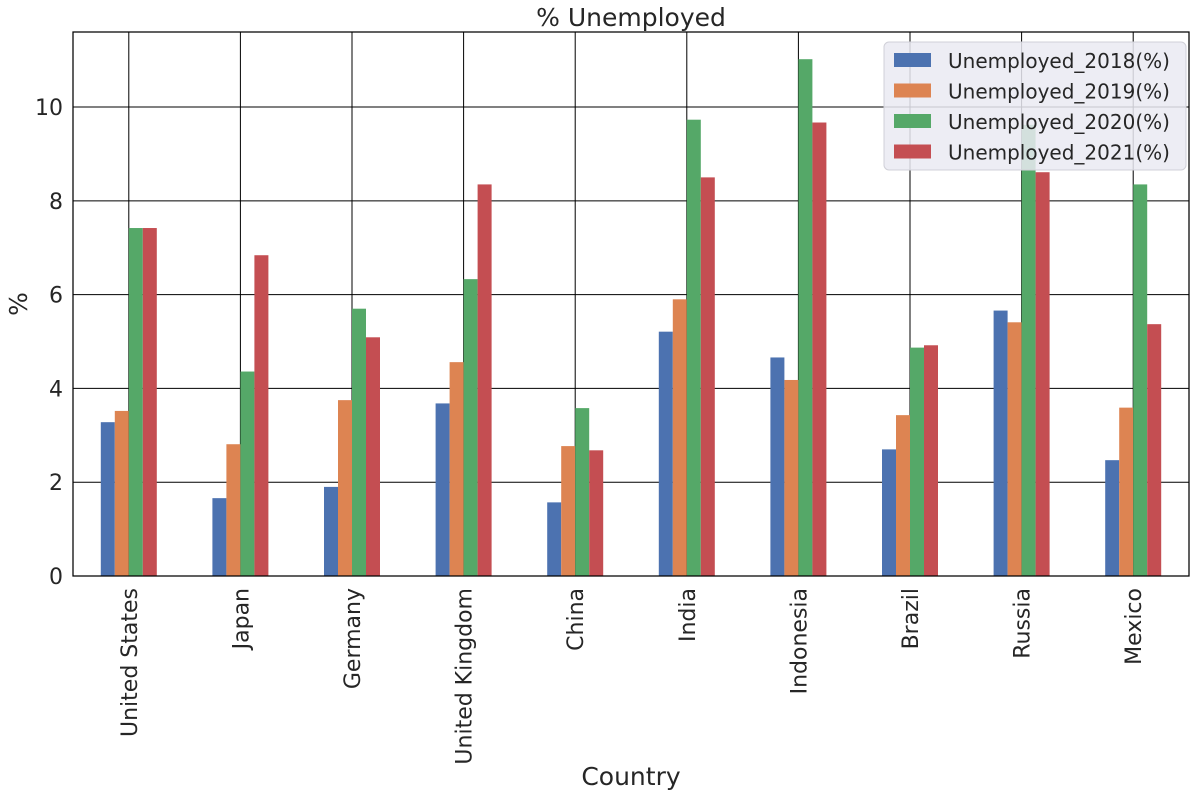  Describe the element at coordinates (576, 619) in the screenshot. I see `x-tick-label: China` at that location.